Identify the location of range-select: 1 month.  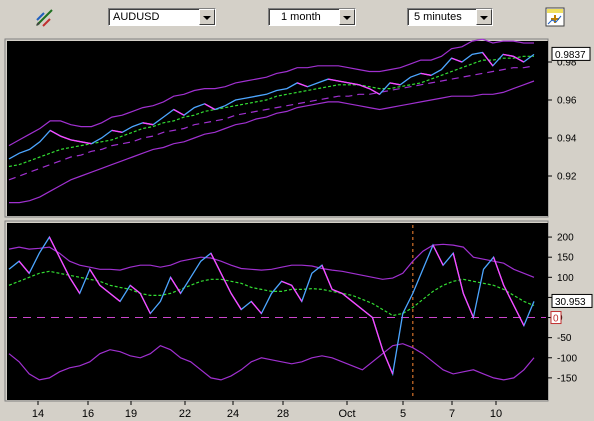
(312, 17).